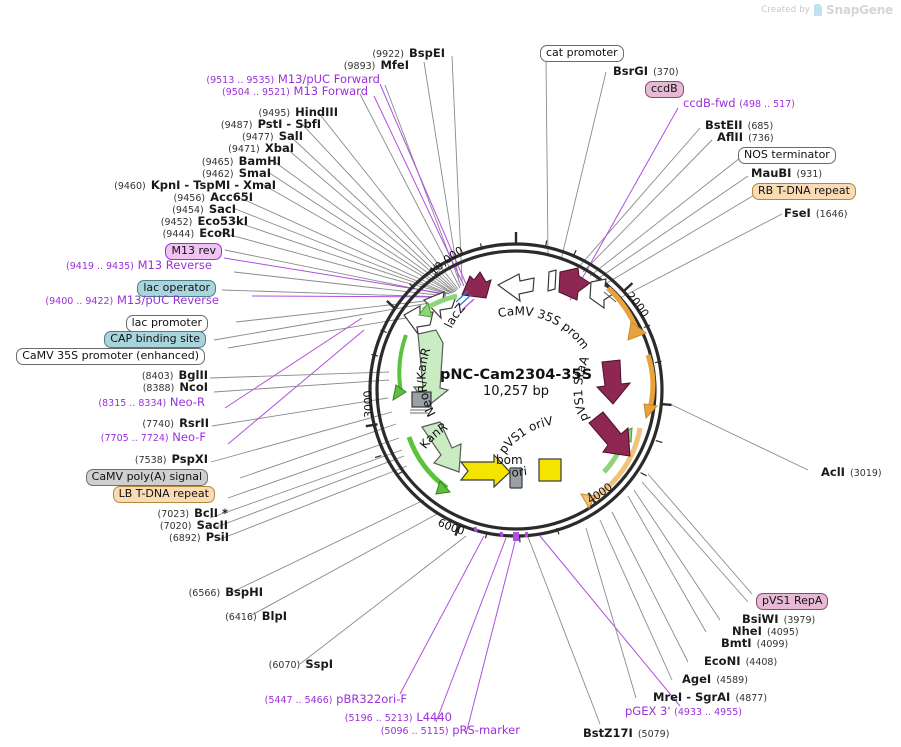 The height and width of the screenshot is (747, 901). I want to click on label-m13puc-forward: (9513 .. 9535) M13/pUC Forward, so click(293, 79).